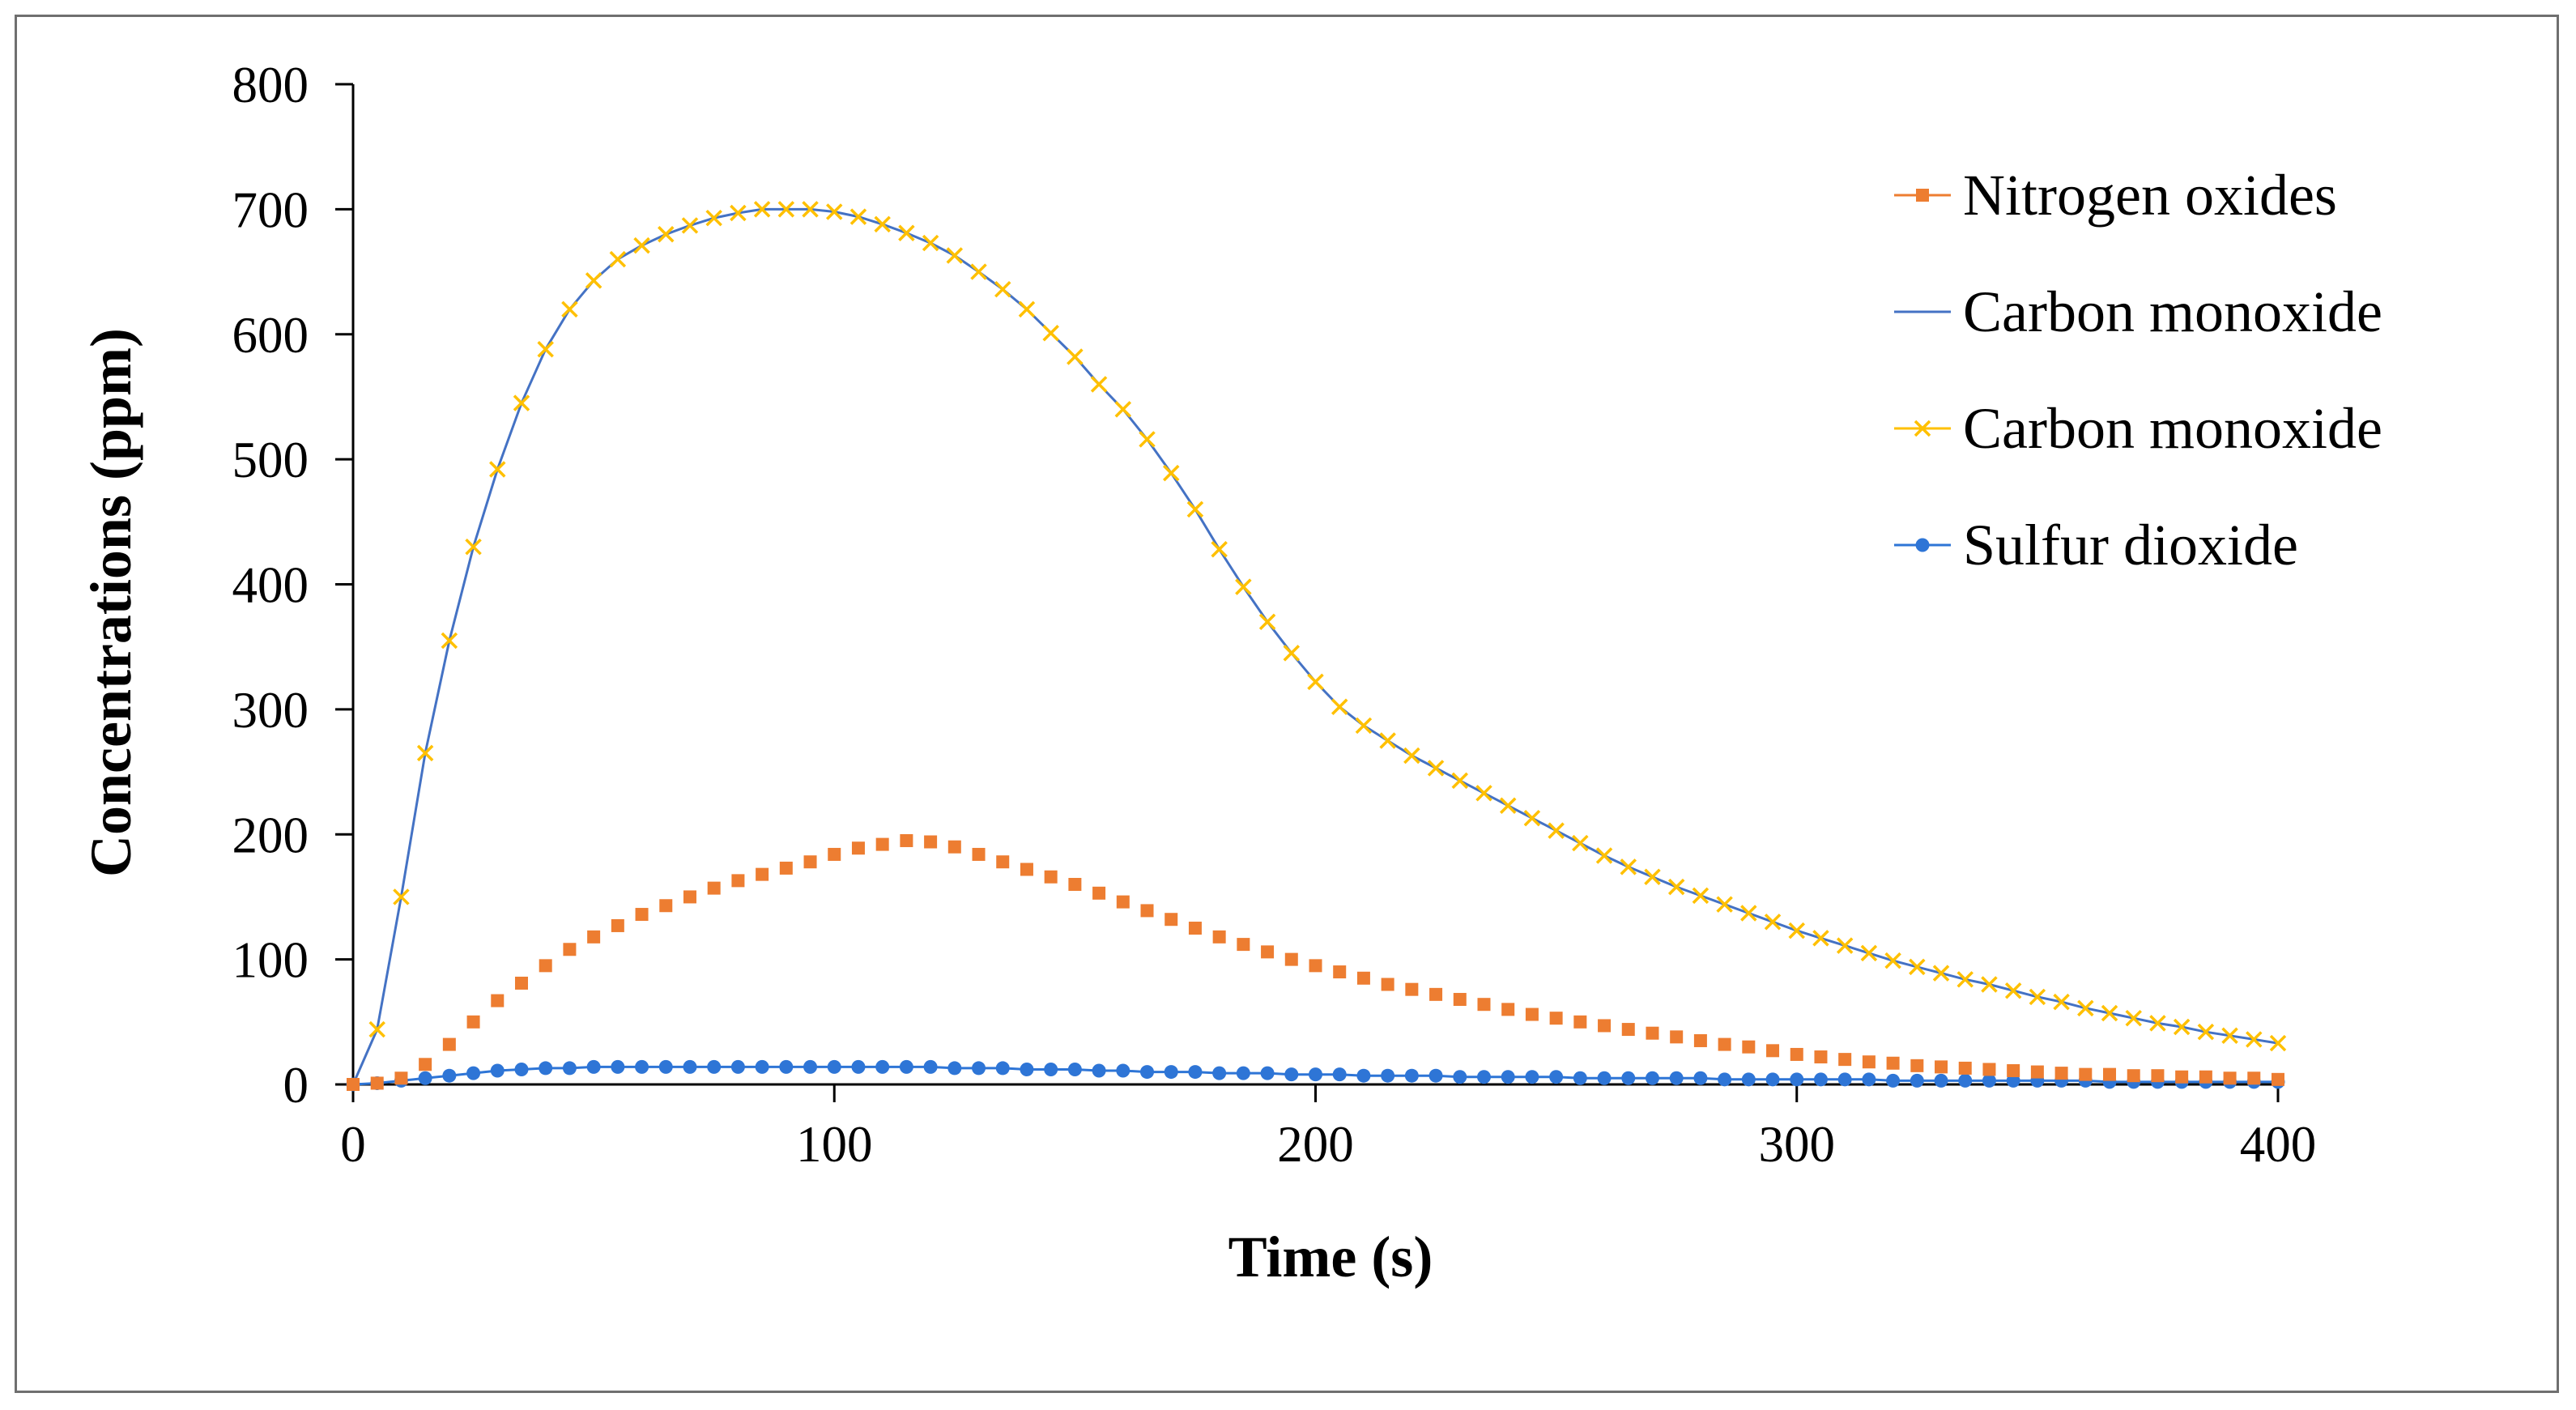 This screenshot has width=2576, height=1410. Describe the element at coordinates (2278, 1144) in the screenshot. I see `x-tick-label: 400` at that location.